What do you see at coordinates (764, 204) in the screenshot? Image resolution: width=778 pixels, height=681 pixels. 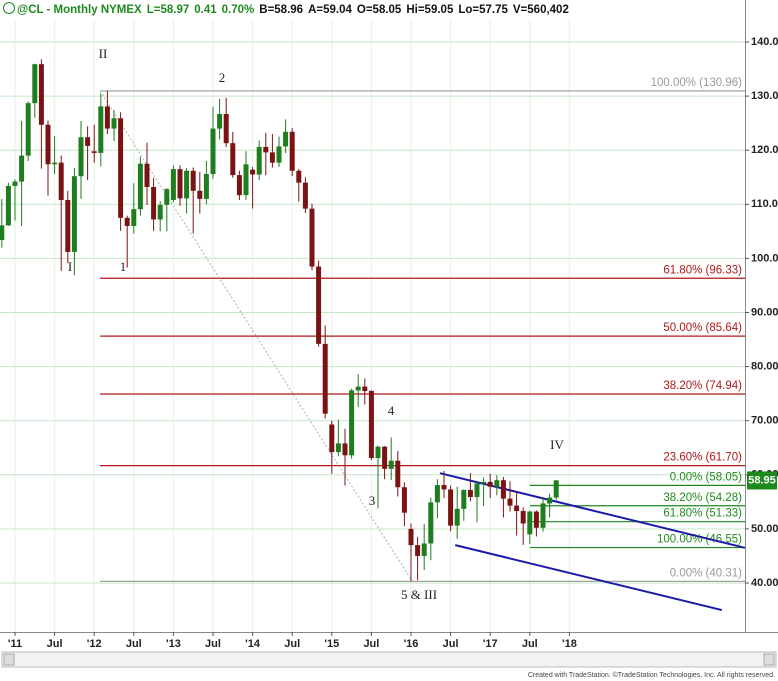 I see `y-tick-label: 110.00` at bounding box center [764, 204].